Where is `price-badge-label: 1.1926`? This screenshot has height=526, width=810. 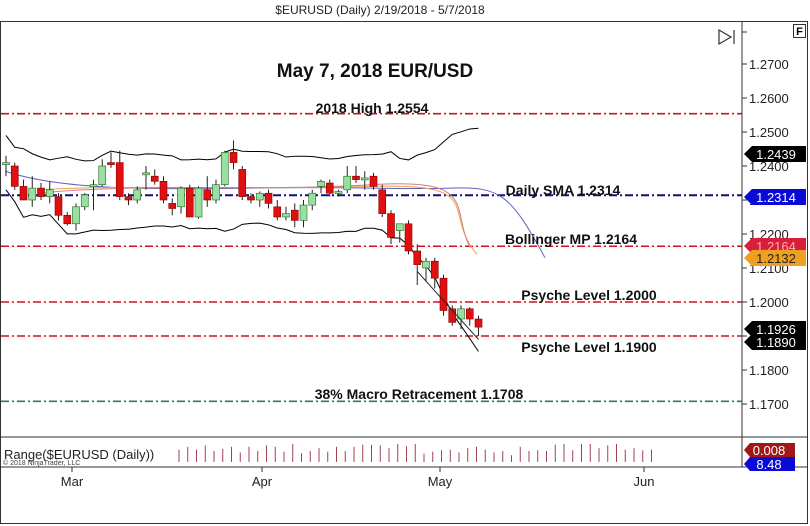
price-badge-label: 1.1926 is located at coordinates (776, 329).